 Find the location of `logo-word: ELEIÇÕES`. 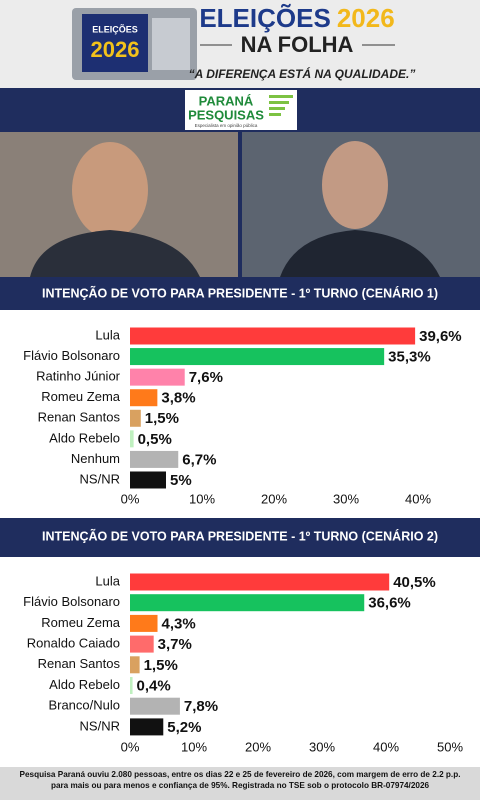

logo-word: ELEIÇÕES is located at coordinates (115, 29).